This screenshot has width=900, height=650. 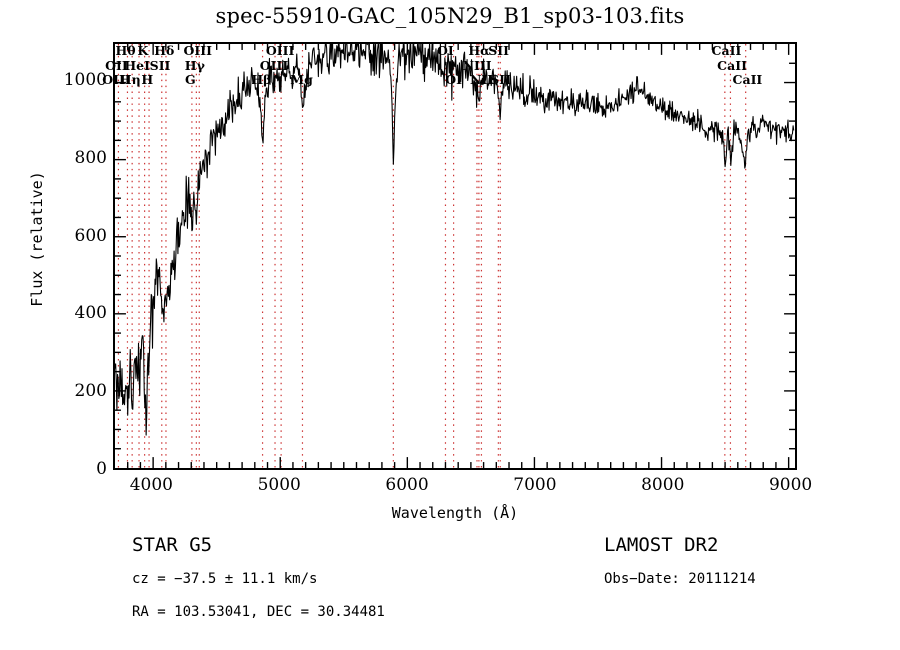 I want to click on y-tick-label: 400, so click(x=90, y=313).